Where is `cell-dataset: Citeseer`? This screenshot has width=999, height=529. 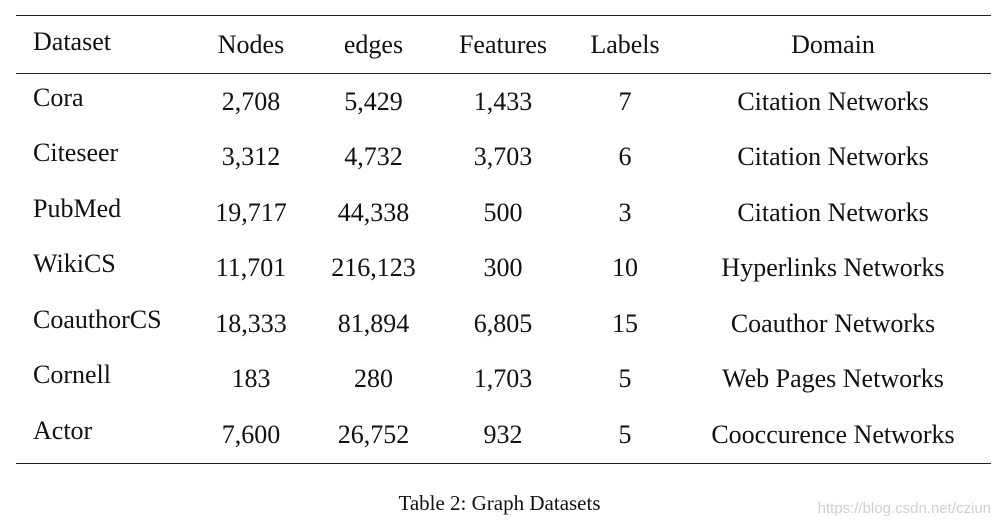 cell-dataset: Citeseer is located at coordinates (76, 153).